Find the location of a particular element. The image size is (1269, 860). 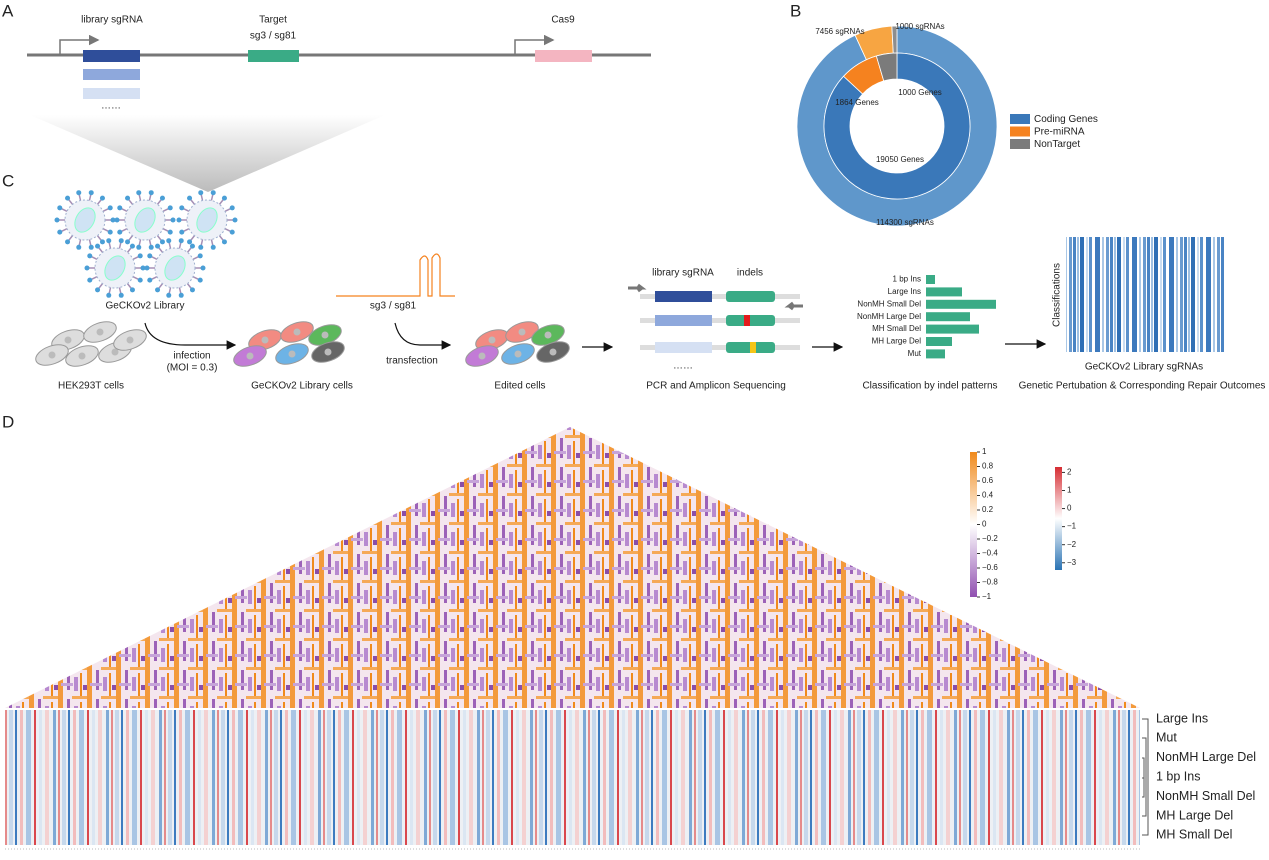

label: GeCKOv2 Library cells is located at coordinates (302, 386).